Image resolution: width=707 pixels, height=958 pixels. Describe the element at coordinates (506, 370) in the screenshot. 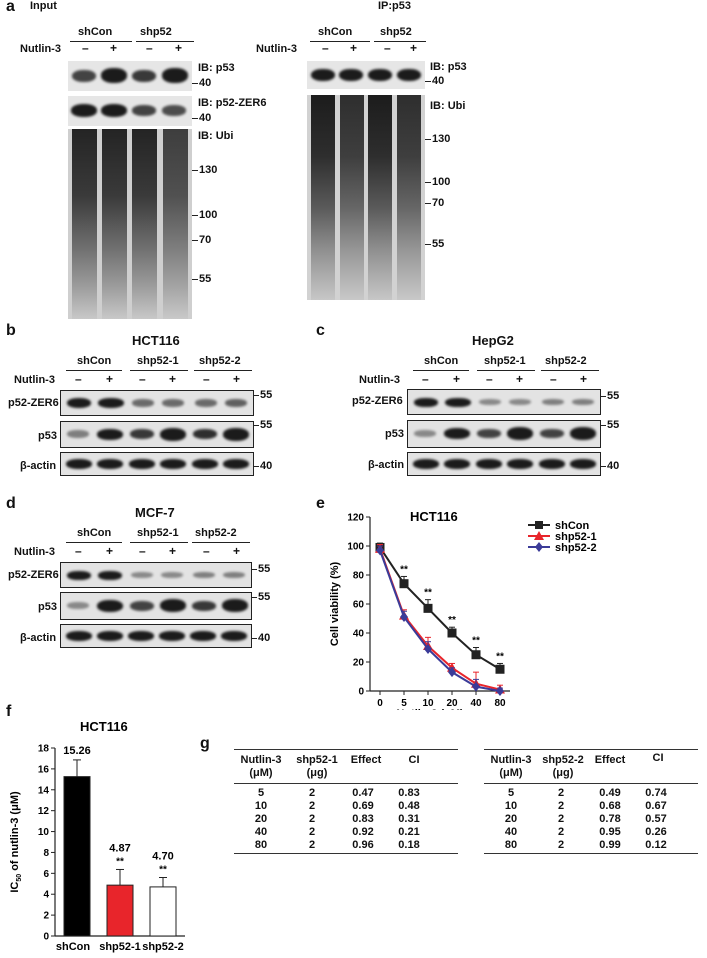

I see `c-group-2-line` at that location.